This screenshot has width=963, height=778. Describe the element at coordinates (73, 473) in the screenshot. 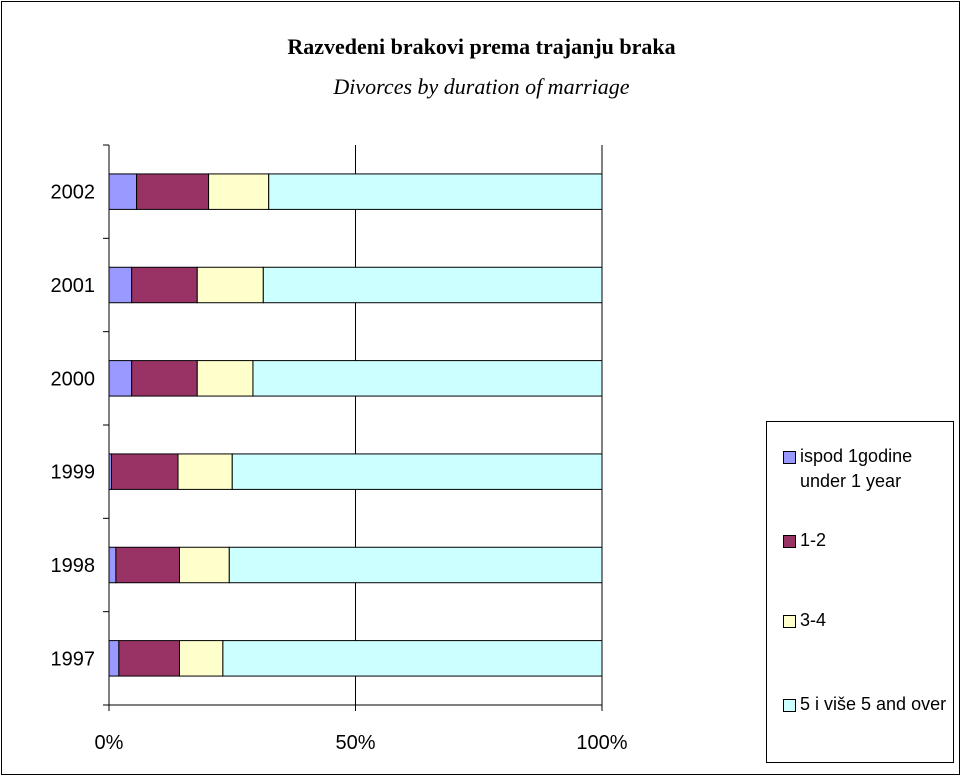

I see `y-tick-label: 1999` at that location.